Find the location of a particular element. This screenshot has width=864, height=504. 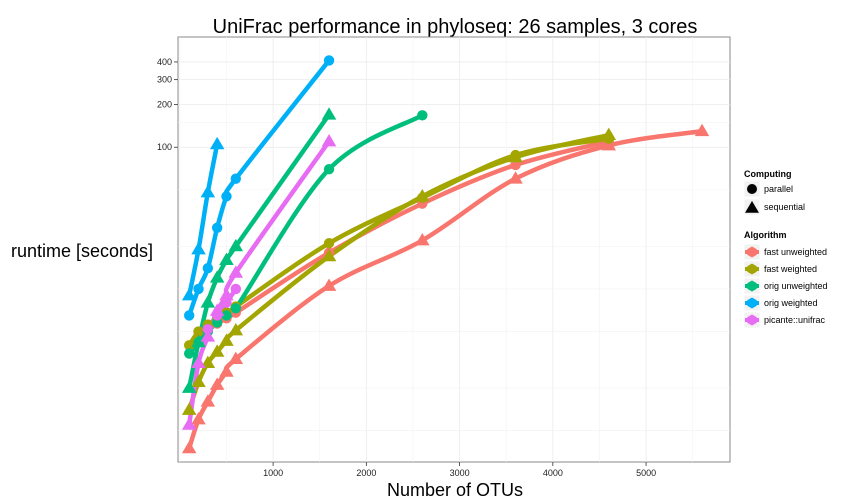

y-tick-label: 100 is located at coordinates (164, 147).